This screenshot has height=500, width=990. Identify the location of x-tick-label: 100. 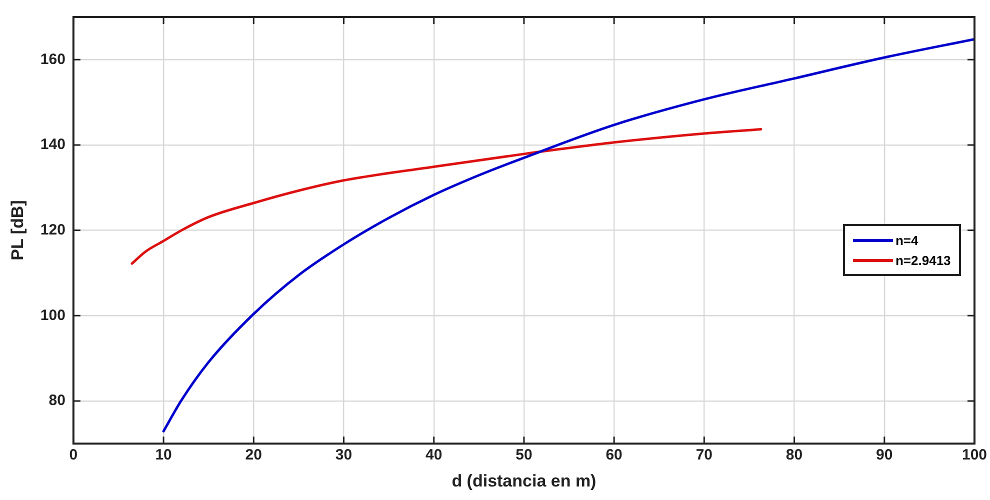
(974, 455).